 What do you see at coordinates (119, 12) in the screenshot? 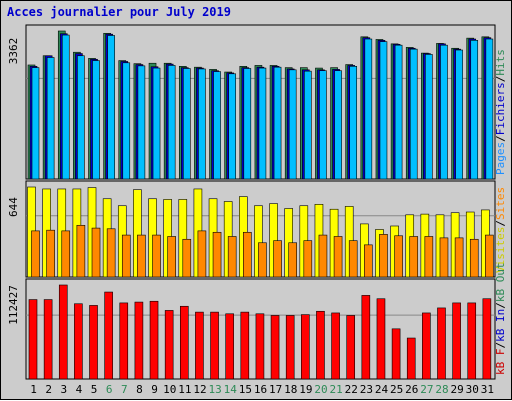
I see `chart-title: Acces journalier pour July 2019` at bounding box center [119, 12].